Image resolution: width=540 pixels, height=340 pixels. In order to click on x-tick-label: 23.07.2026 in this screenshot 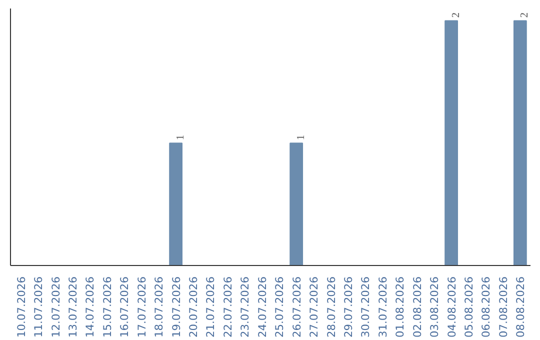, I will do `click(245, 307)`.